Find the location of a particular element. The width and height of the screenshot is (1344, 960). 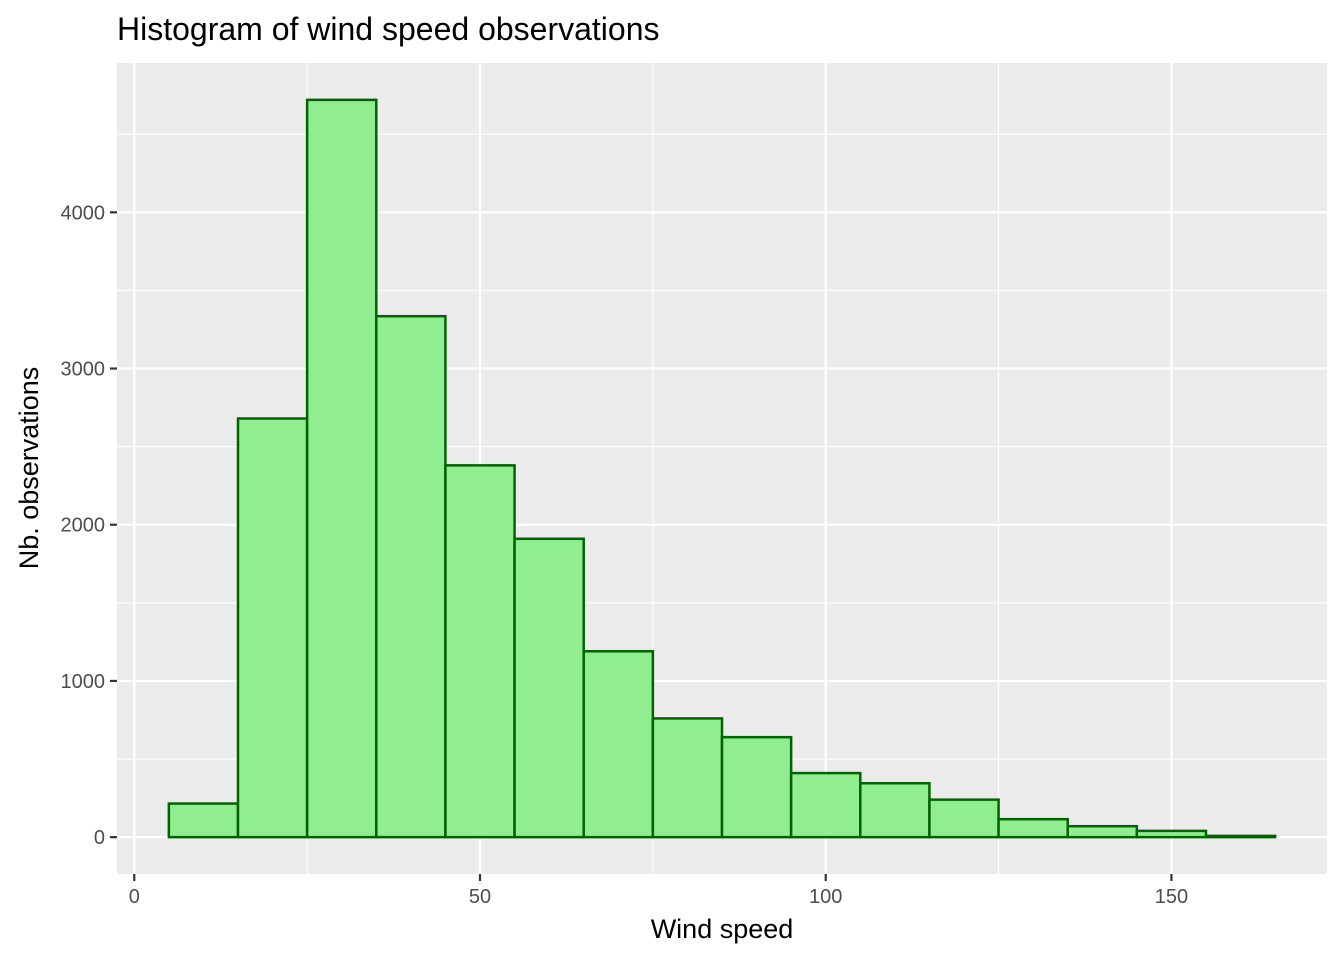

x-tick-label: 150 is located at coordinates (1171, 897).